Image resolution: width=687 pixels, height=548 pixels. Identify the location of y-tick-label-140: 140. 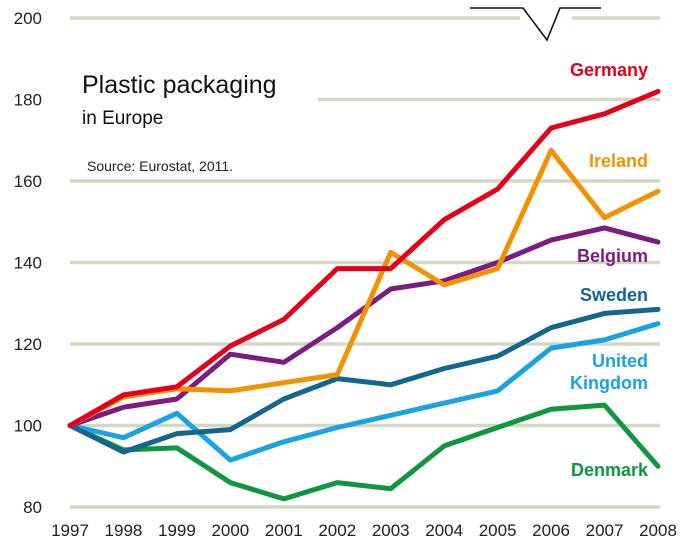
(28, 263).